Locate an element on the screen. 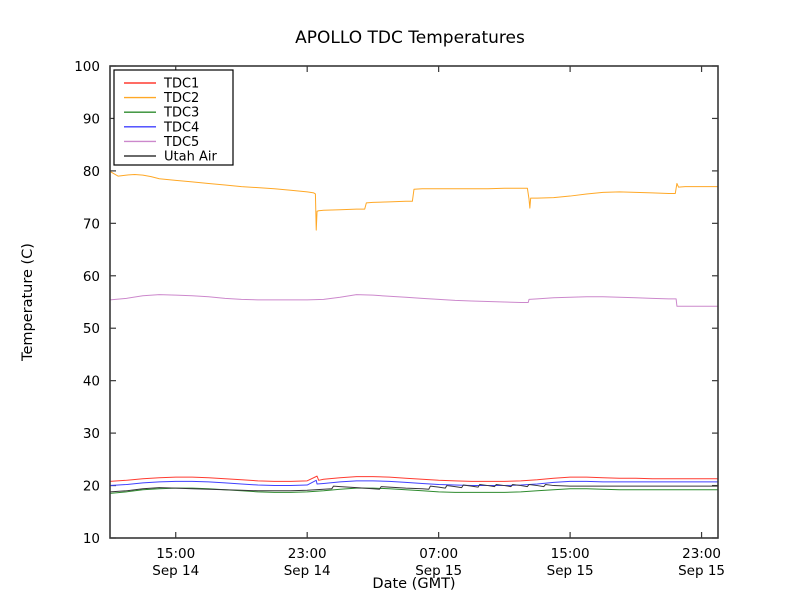 The width and height of the screenshot is (800, 600). y-tick-label: 70 is located at coordinates (91, 224).